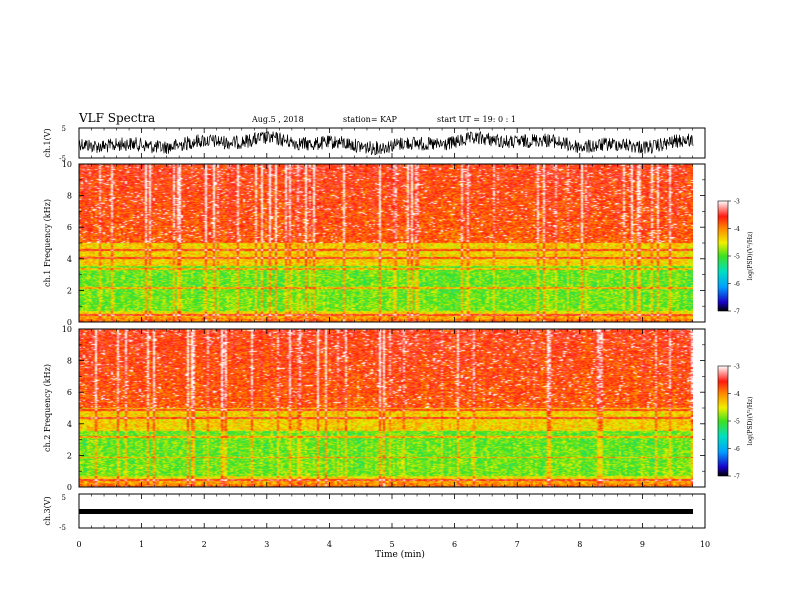  What do you see at coordinates (370, 119) in the screenshot?
I see `header-station: station= KAP` at bounding box center [370, 119].